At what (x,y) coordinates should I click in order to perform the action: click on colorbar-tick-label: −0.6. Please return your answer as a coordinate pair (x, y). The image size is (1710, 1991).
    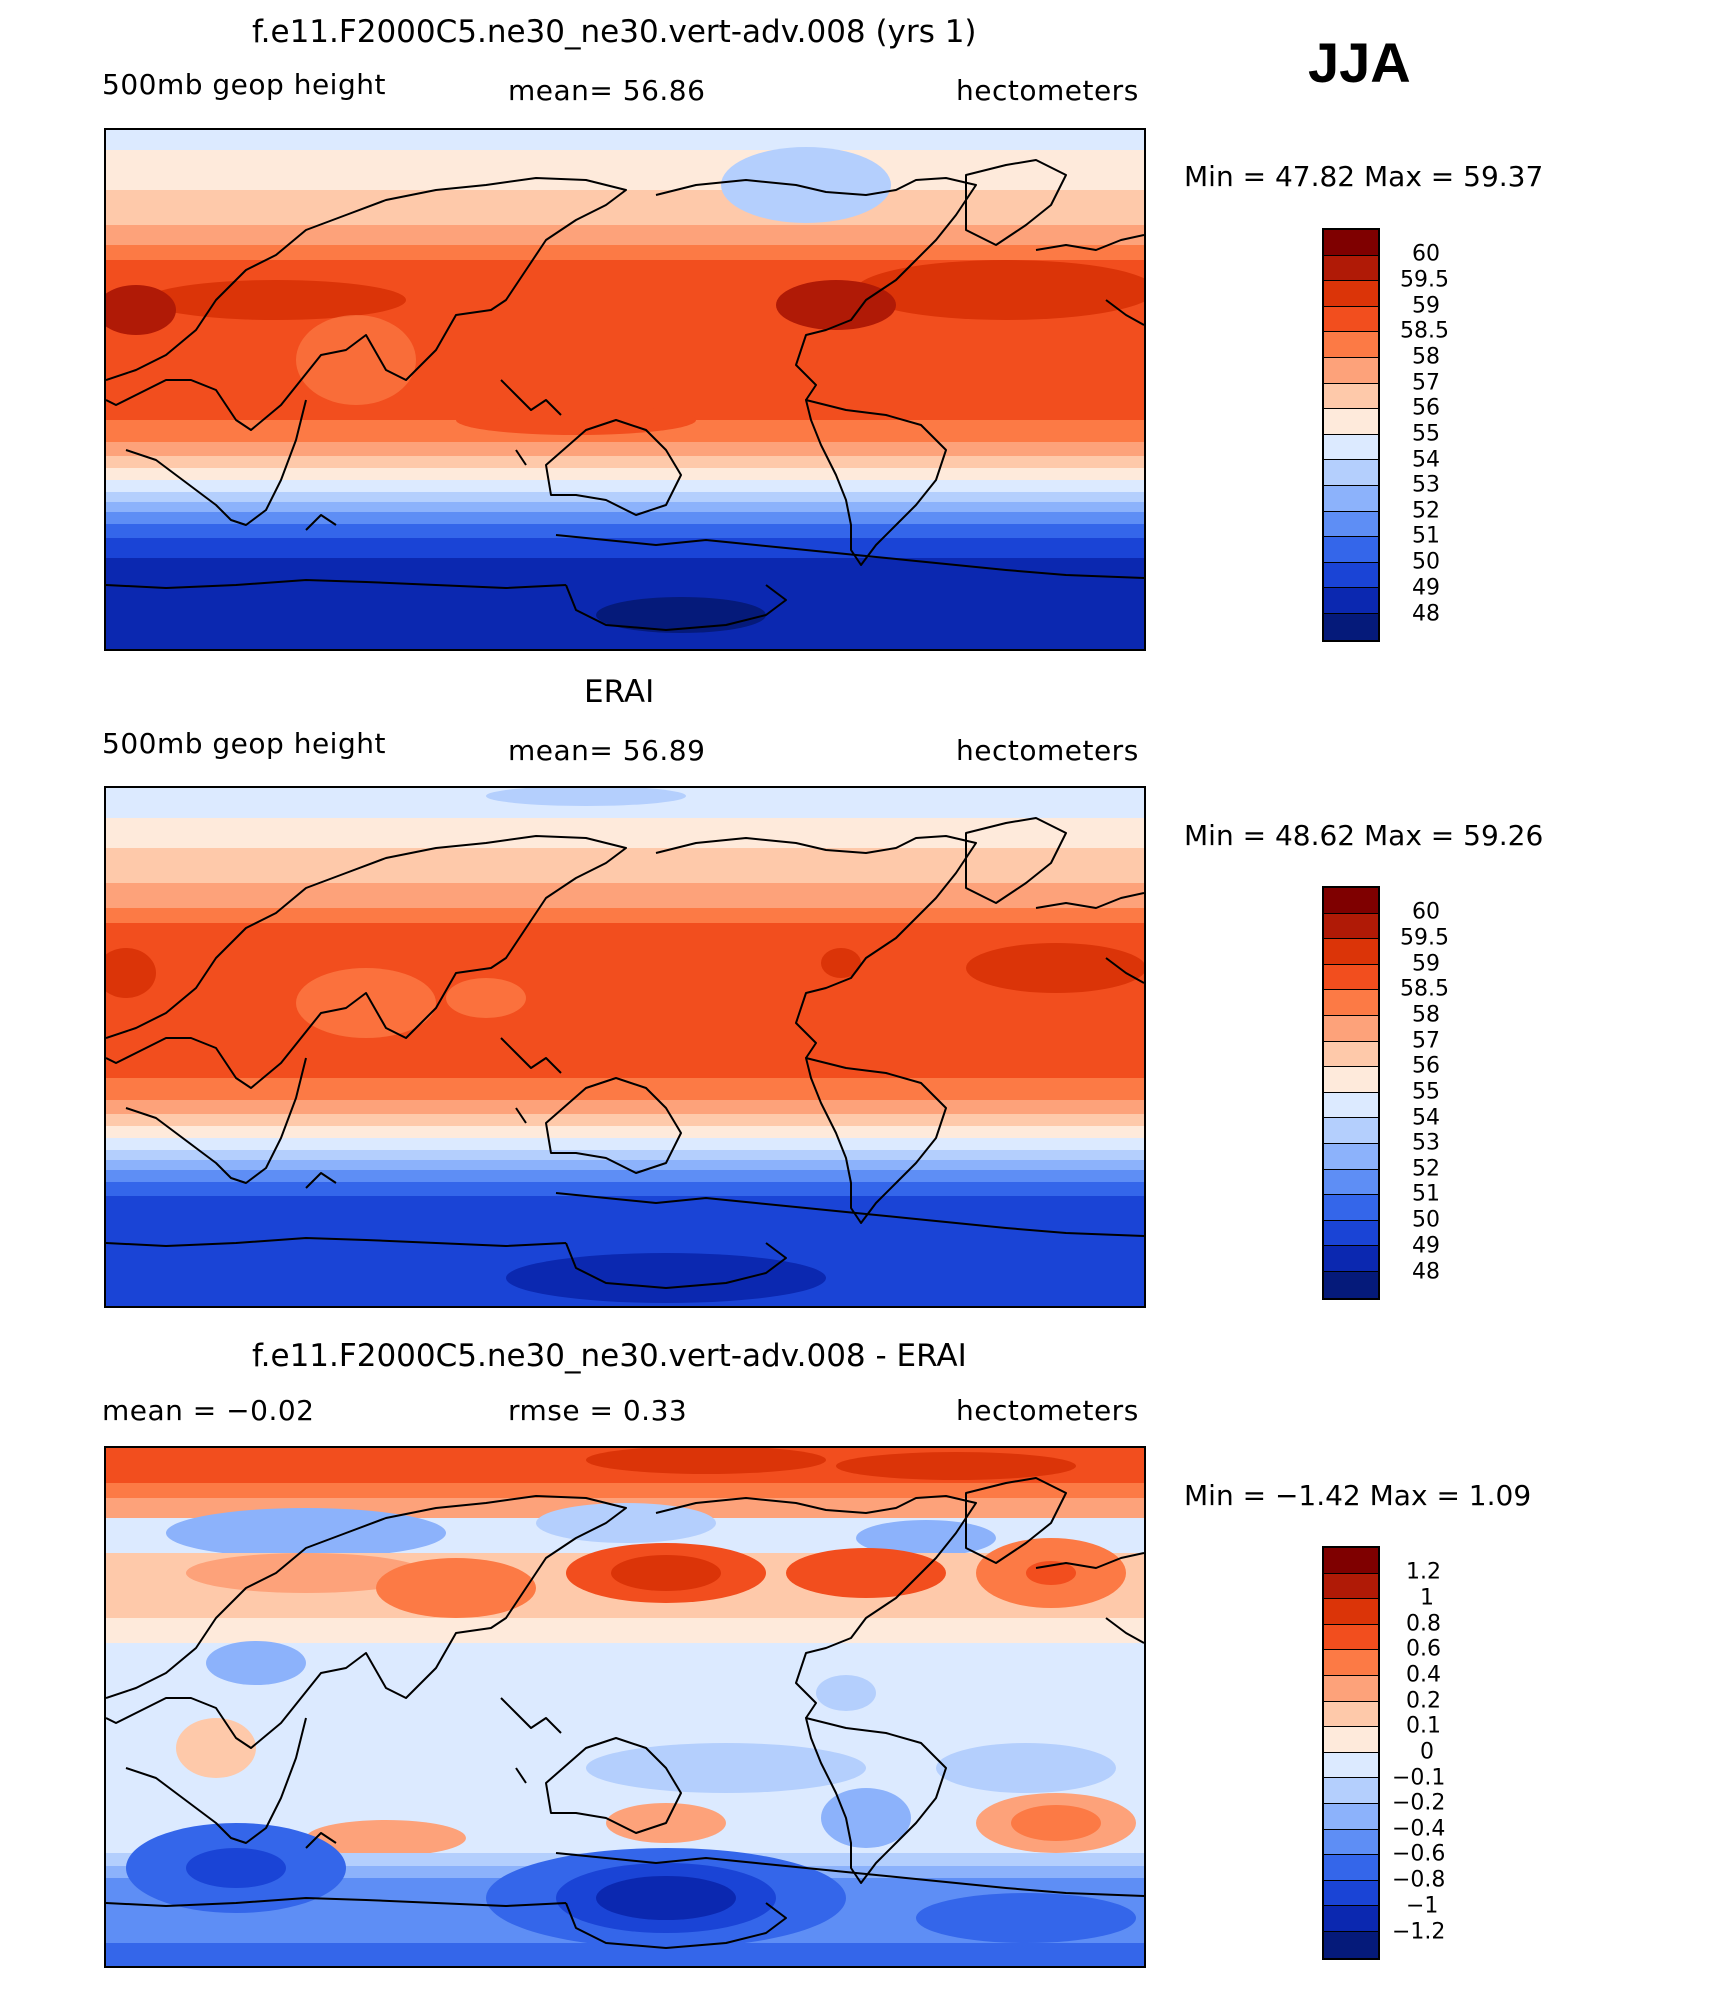
    Looking at the image, I should click on (1419, 1854).